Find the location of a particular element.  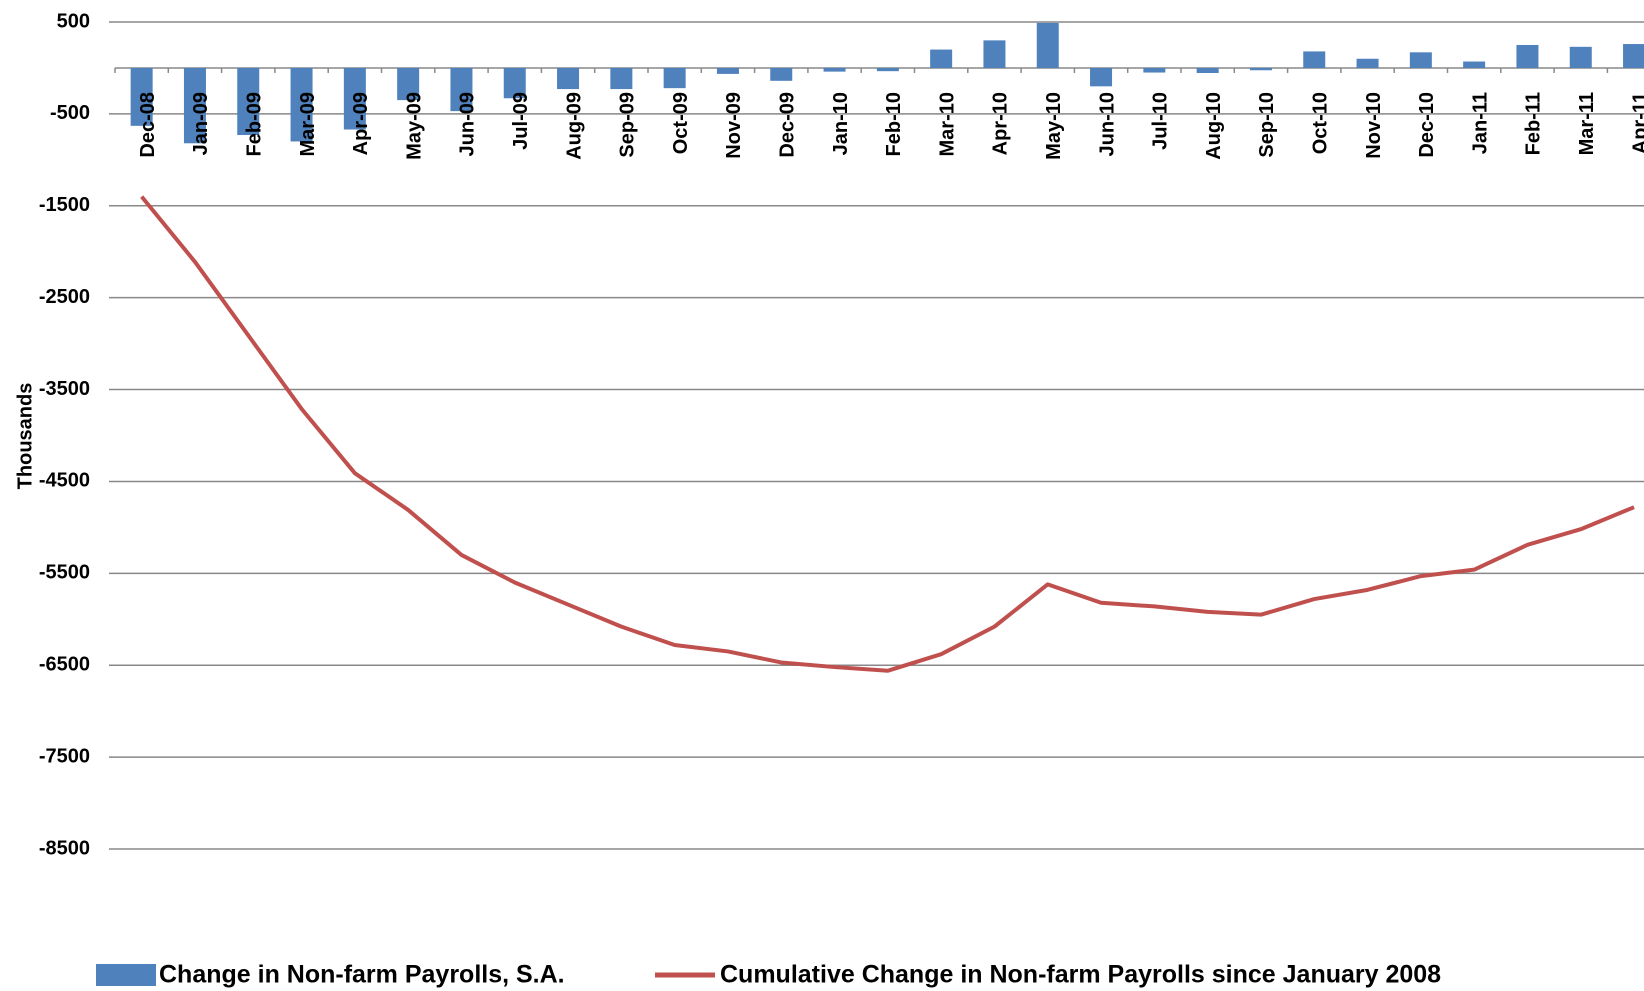

x-tick-label: Mar-11 is located at coordinates (1587, 123).